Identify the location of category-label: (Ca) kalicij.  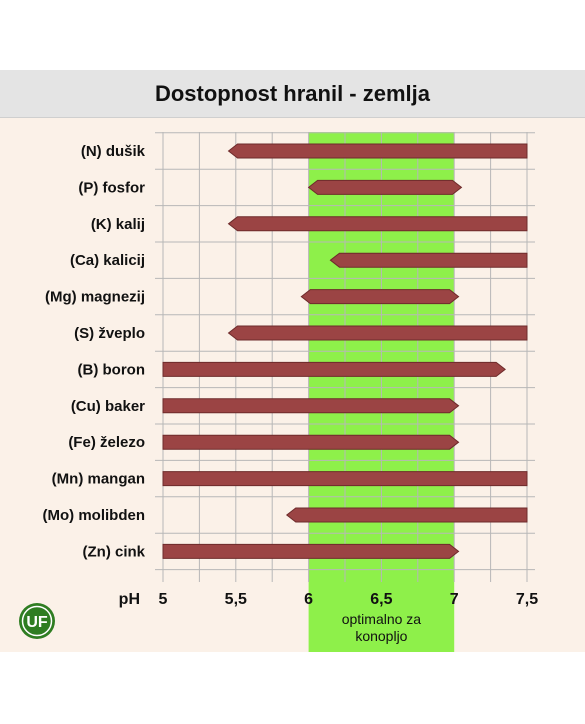
(107, 260).